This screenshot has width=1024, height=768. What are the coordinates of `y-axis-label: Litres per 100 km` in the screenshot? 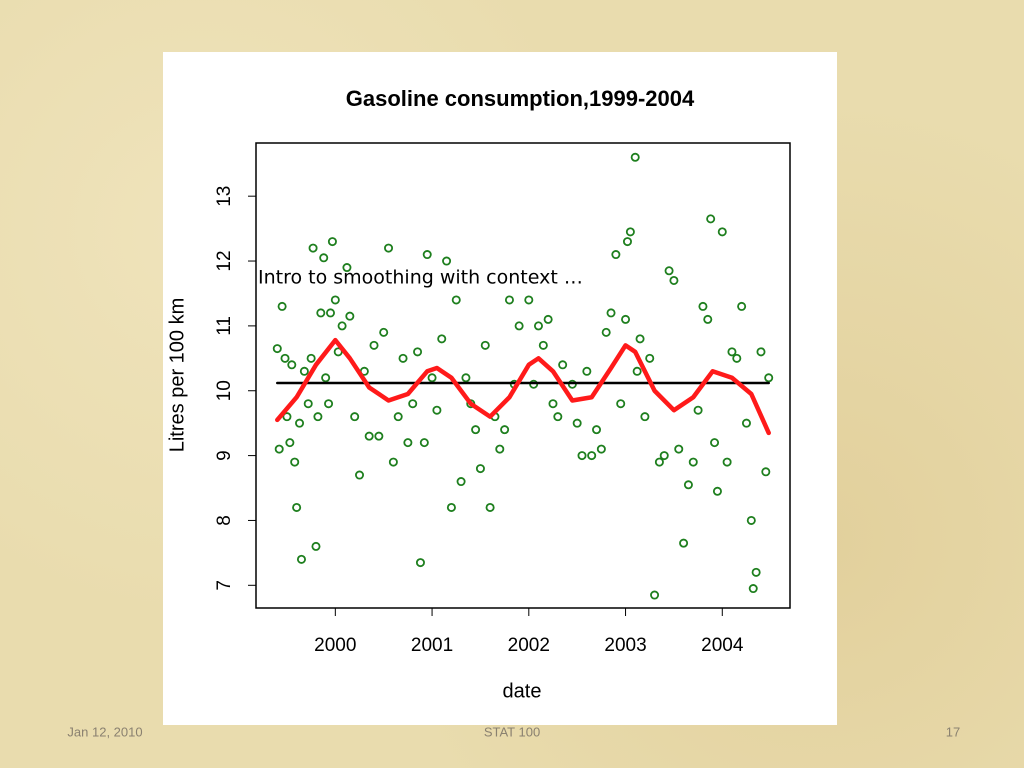 It's located at (177, 375).